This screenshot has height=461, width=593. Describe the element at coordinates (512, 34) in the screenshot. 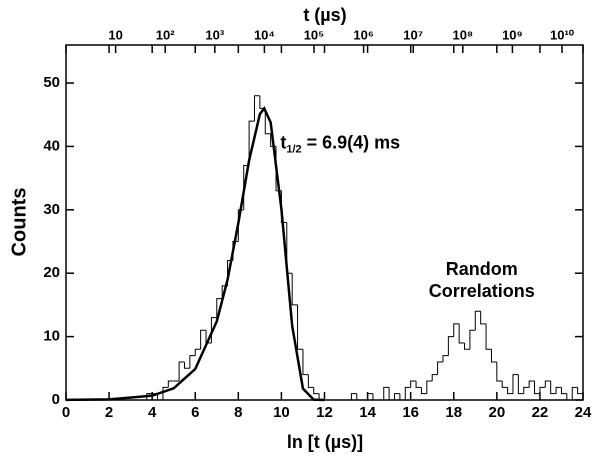

I see `x2-tick-label: 10⁹` at that location.